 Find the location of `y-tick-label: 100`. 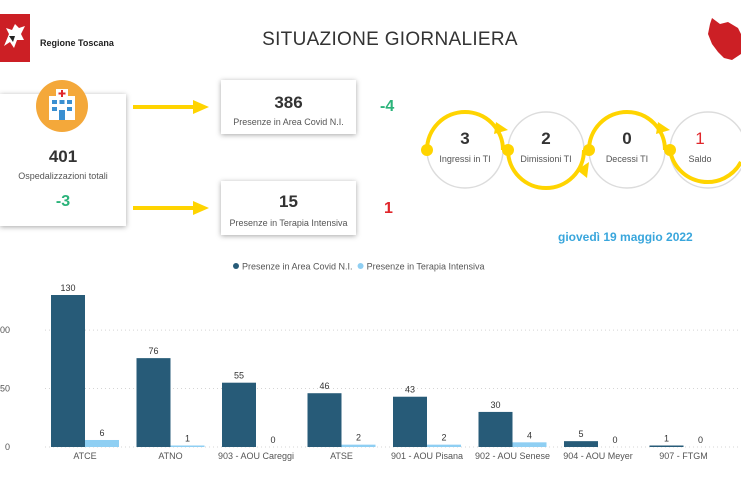

y-tick-label: 100 is located at coordinates (5, 330).